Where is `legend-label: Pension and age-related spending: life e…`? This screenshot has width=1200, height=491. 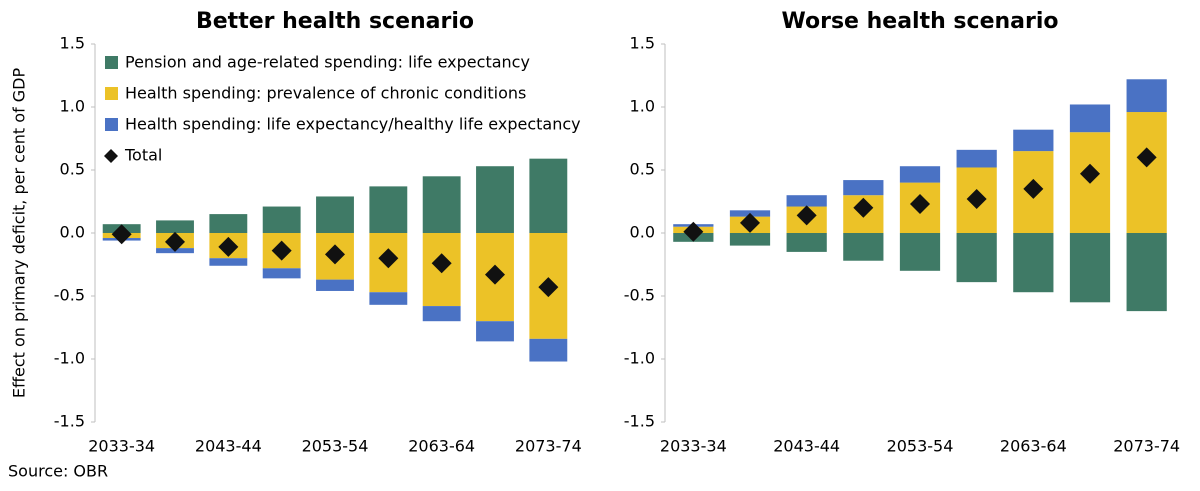
legend-label: Pension and age-related spending: life e… is located at coordinates (327, 62).